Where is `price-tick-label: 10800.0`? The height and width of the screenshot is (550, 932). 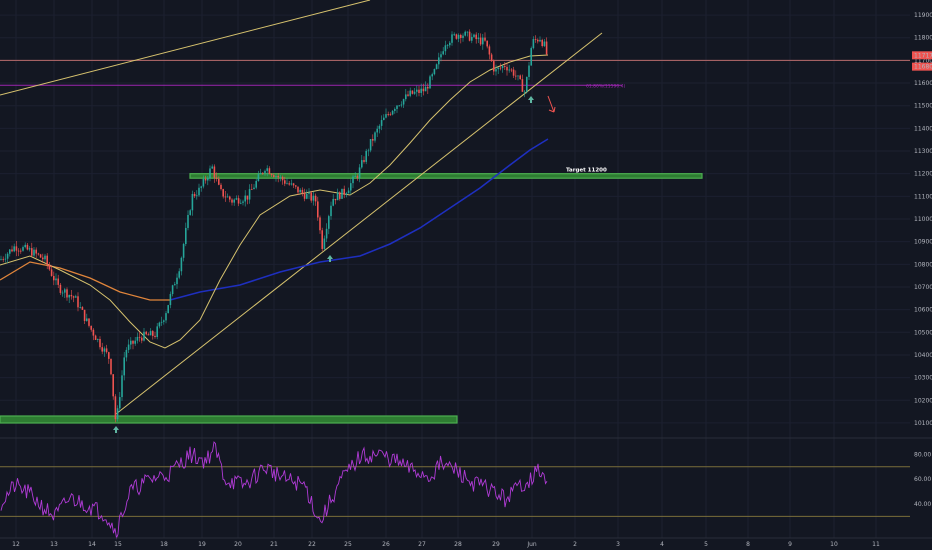 price-tick-label: 10800.0 is located at coordinates (923, 264).